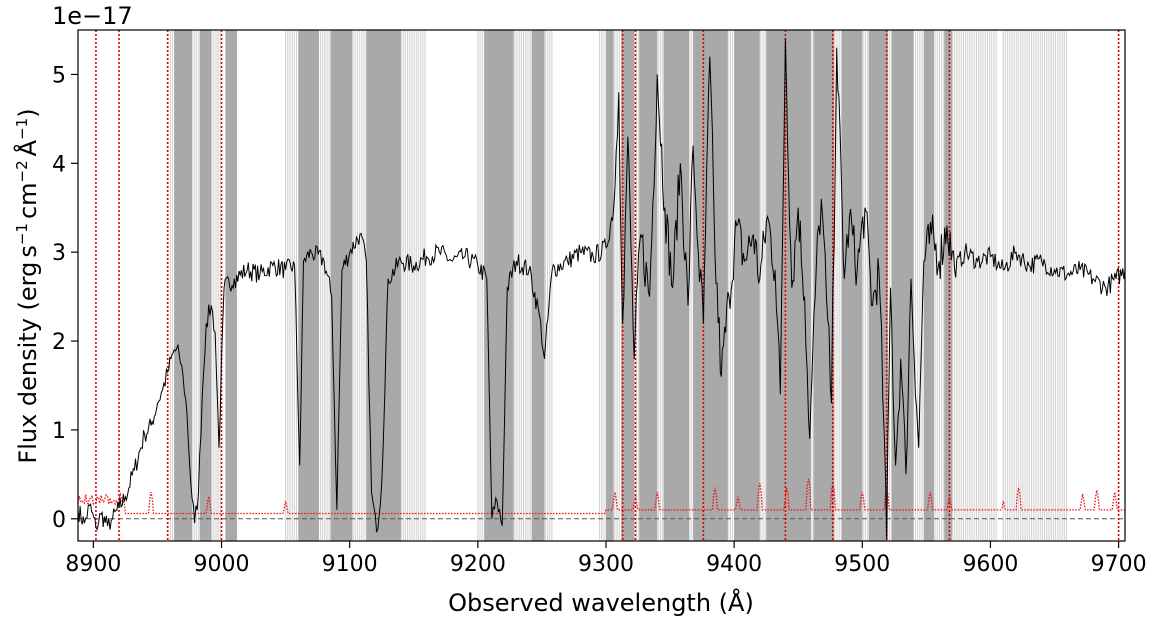 The height and width of the screenshot is (621, 1162). Describe the element at coordinates (601, 602) in the screenshot. I see `x-axis-label: Observed wavelength (Å)` at that location.